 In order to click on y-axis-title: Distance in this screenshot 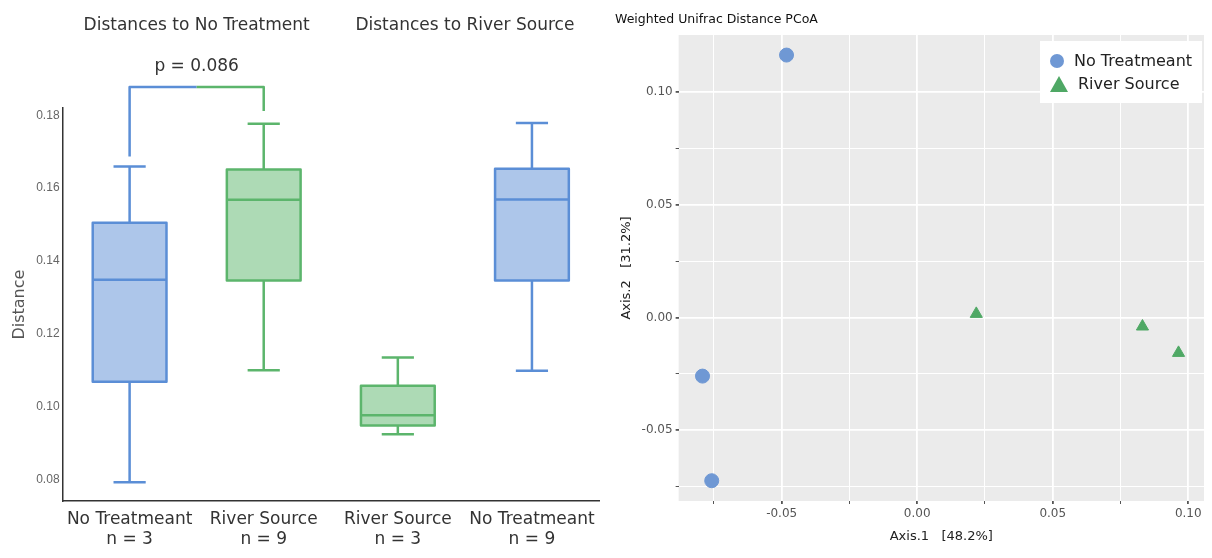, I will do `click(18, 304)`.